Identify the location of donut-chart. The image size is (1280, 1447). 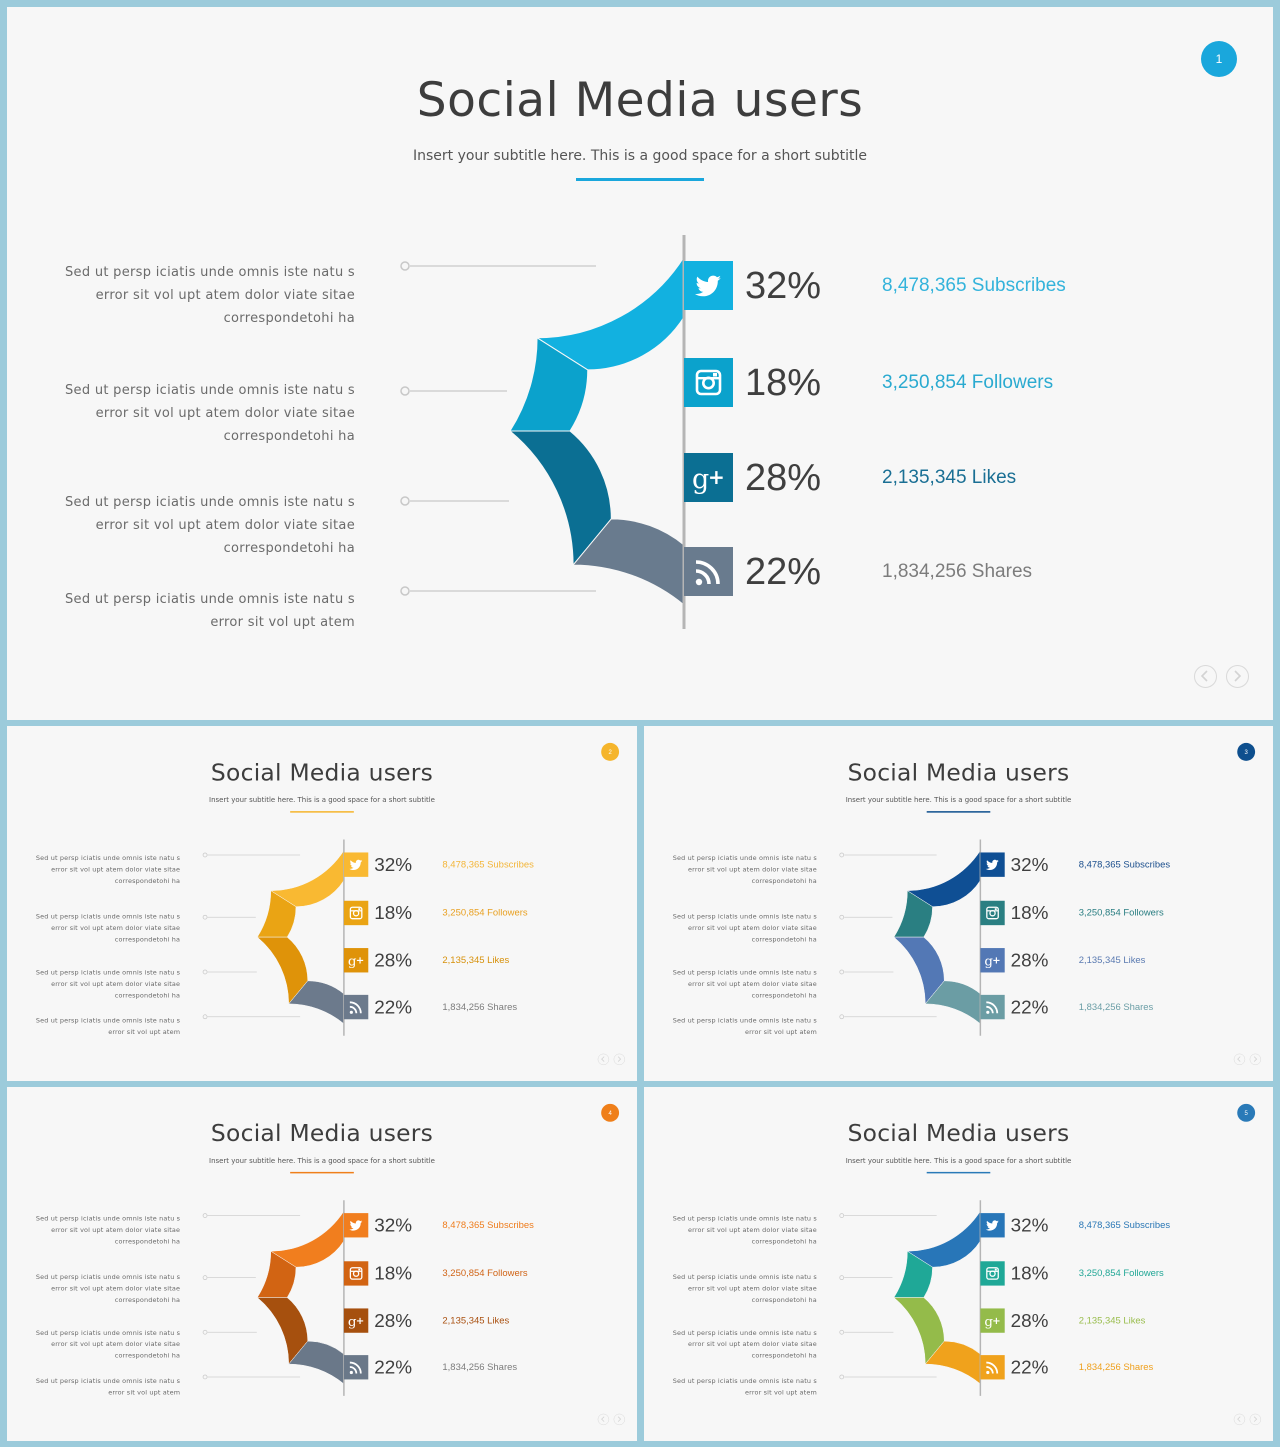
(273, 1298).